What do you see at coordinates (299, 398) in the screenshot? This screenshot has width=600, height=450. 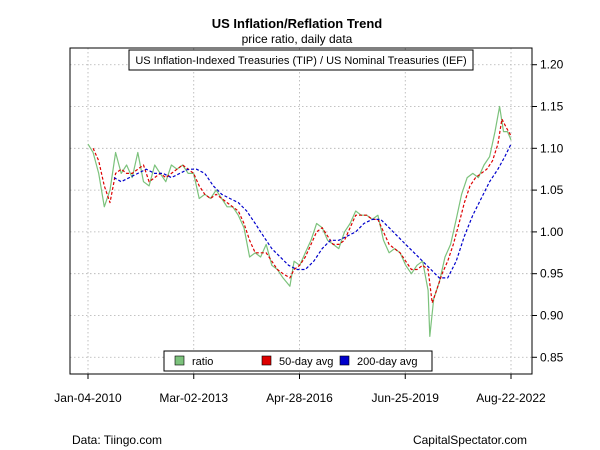 I see `x-tick-label: Apr-28-2016` at bounding box center [299, 398].